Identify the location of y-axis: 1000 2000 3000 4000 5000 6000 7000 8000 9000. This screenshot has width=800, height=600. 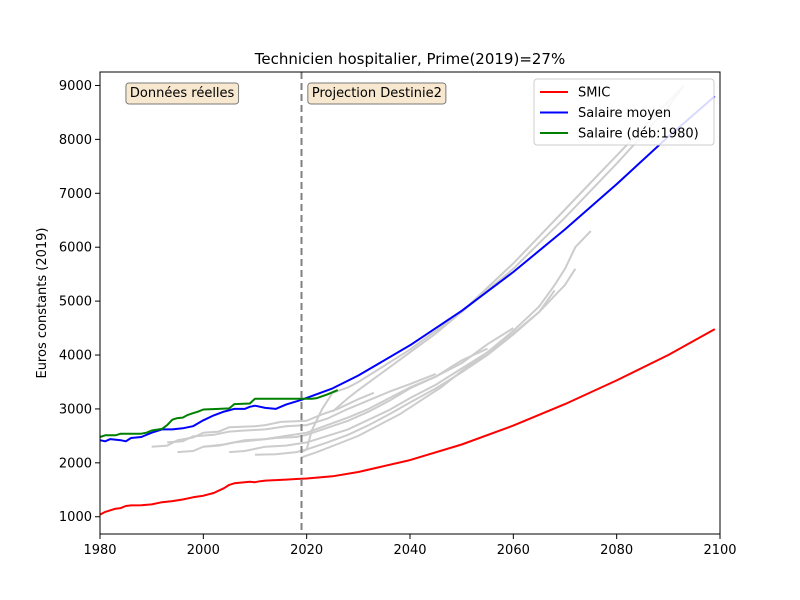
(79, 302).